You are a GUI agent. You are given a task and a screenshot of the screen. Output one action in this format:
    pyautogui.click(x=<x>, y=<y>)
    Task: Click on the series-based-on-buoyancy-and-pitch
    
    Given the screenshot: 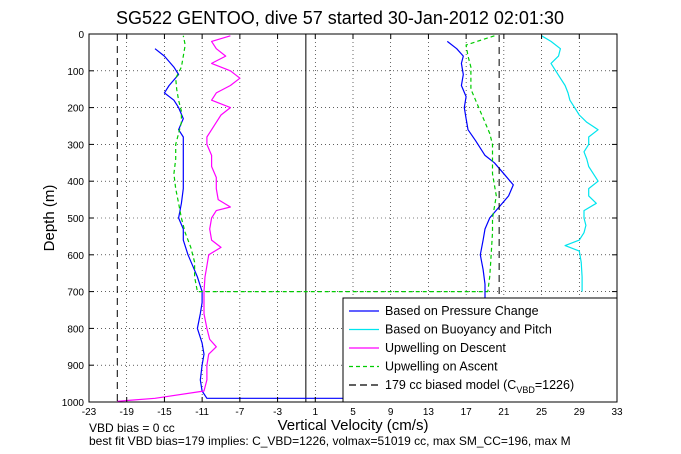 What is the action you would take?
    pyautogui.click(x=570, y=163)
    